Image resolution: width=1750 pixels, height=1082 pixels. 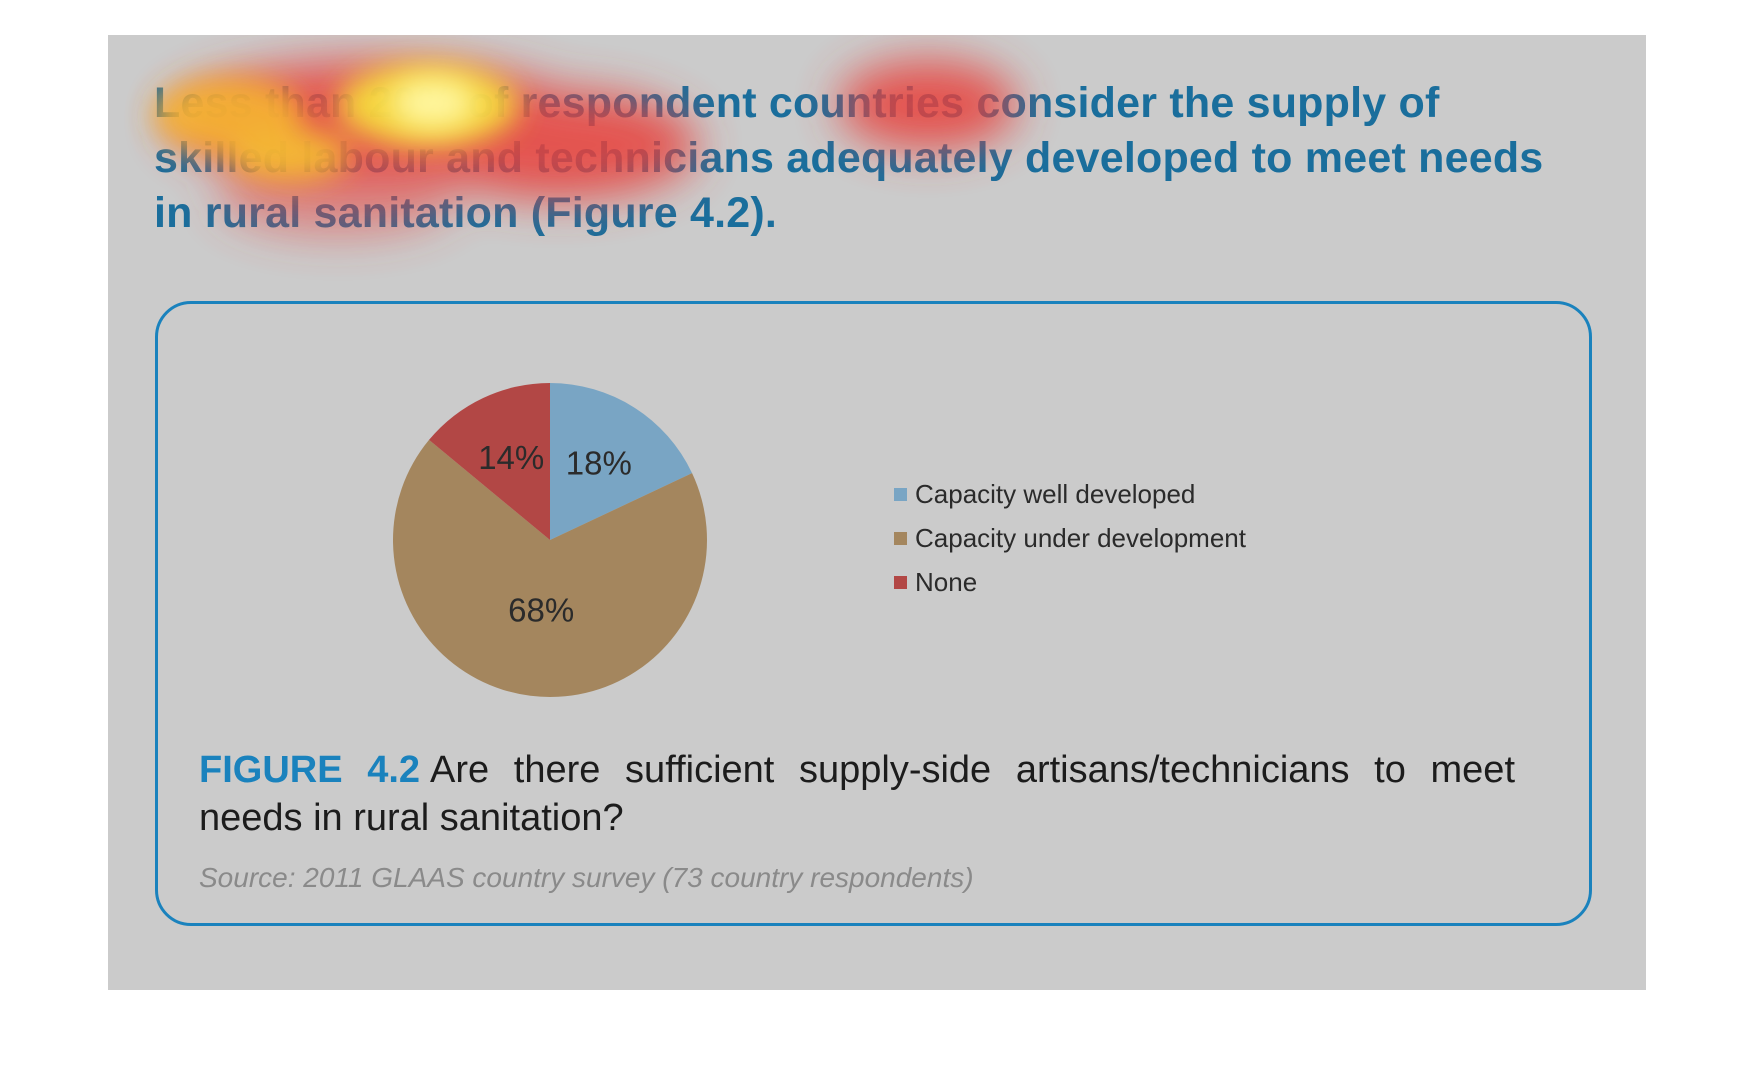 I want to click on figure-number: FIGURE 4.2, so click(x=310, y=770).